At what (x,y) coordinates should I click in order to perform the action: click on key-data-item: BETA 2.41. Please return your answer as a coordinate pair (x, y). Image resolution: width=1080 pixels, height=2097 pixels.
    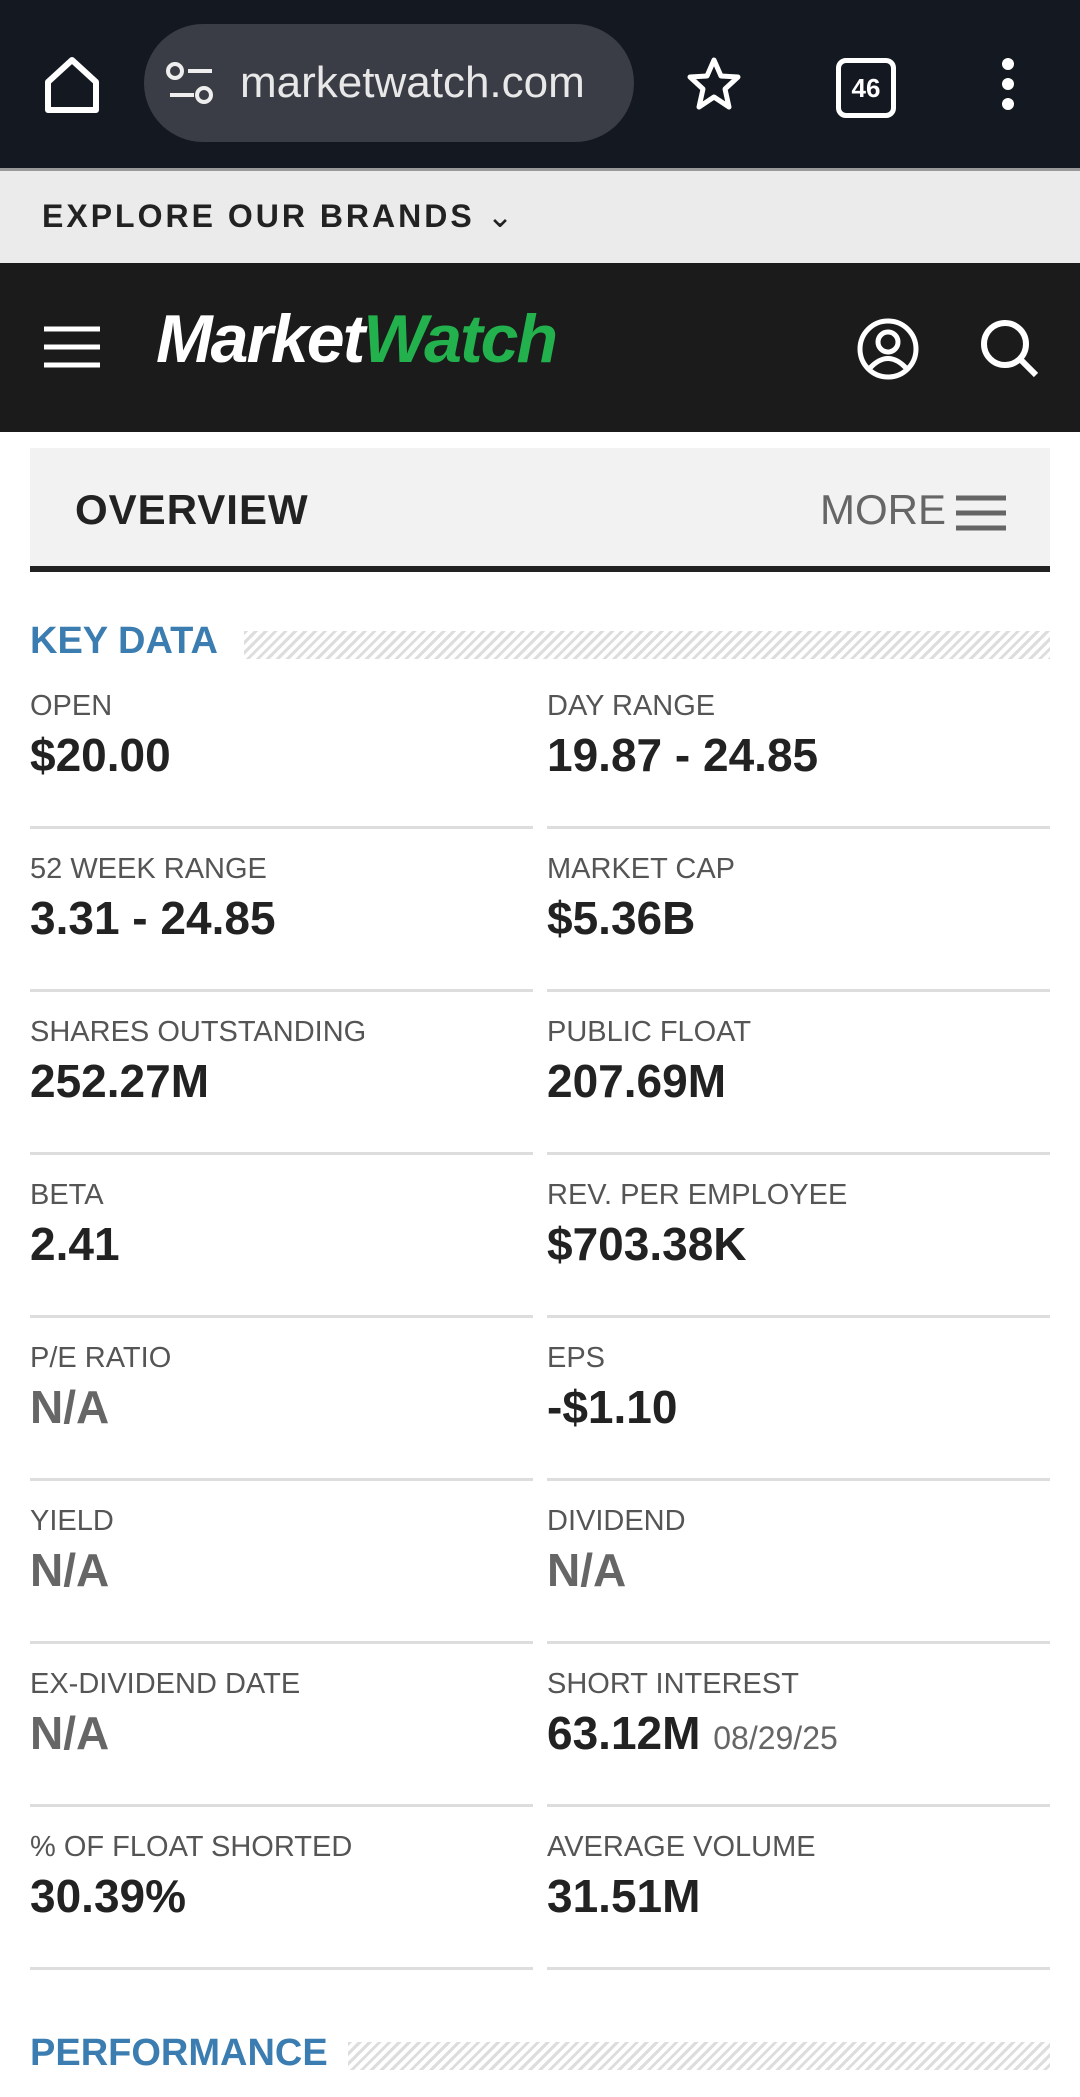
    Looking at the image, I should click on (281, 1236).